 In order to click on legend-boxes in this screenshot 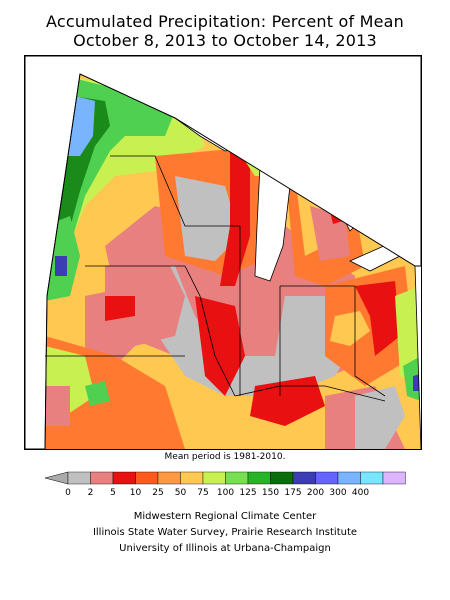, I will do `click(236, 478)`.